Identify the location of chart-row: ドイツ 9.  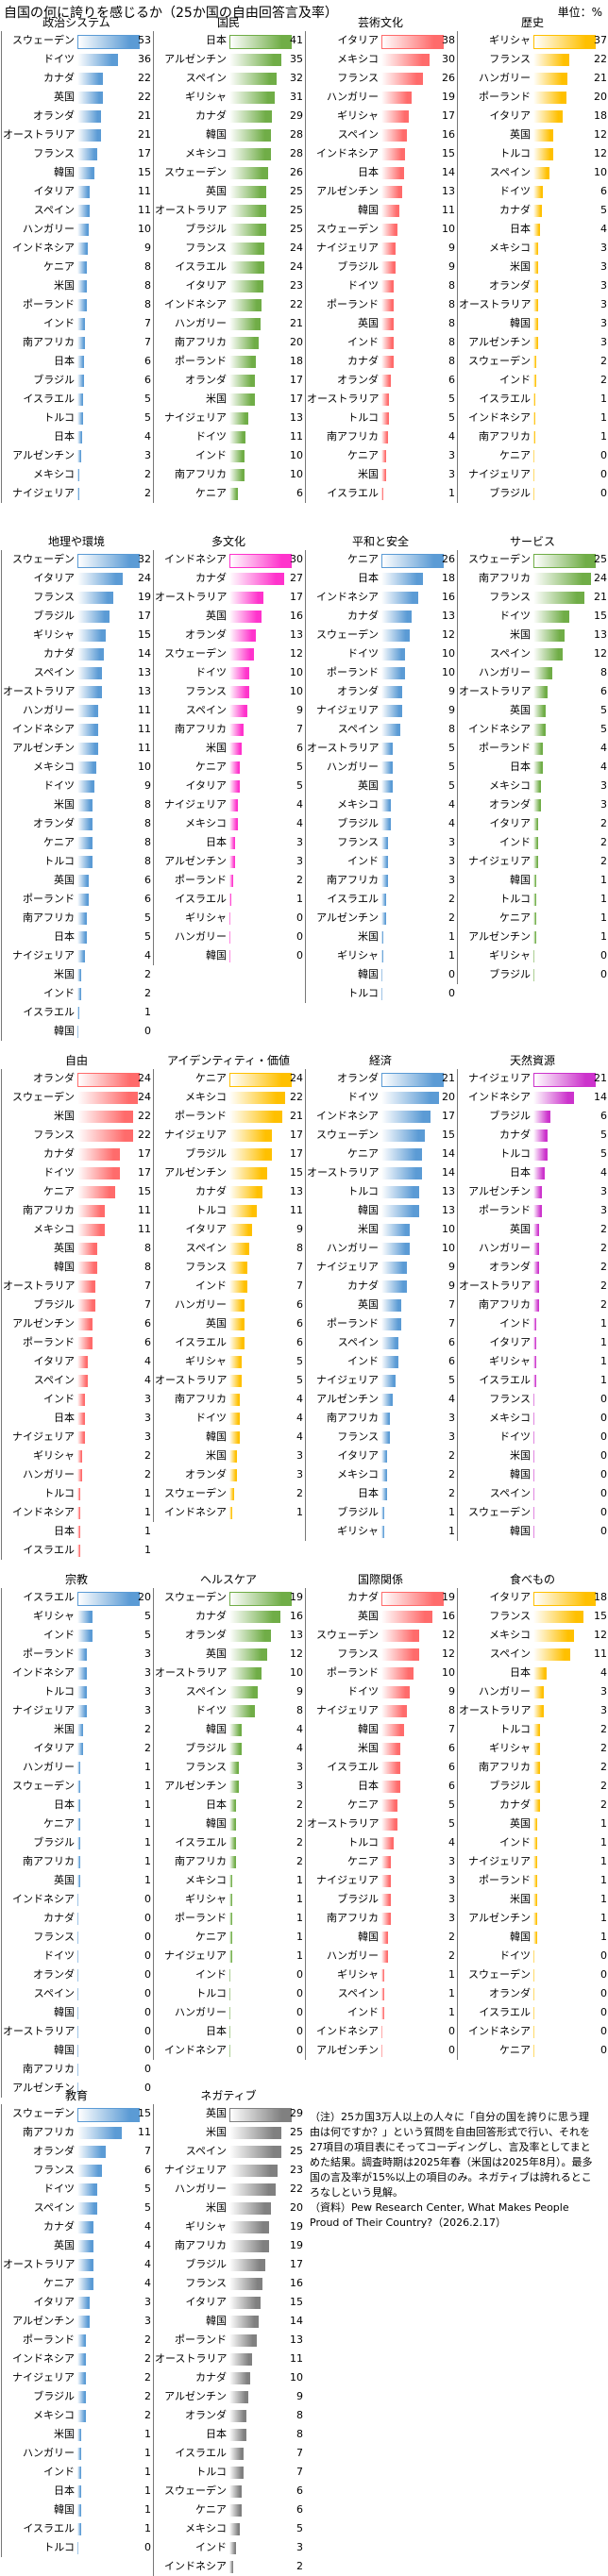
(381, 1691).